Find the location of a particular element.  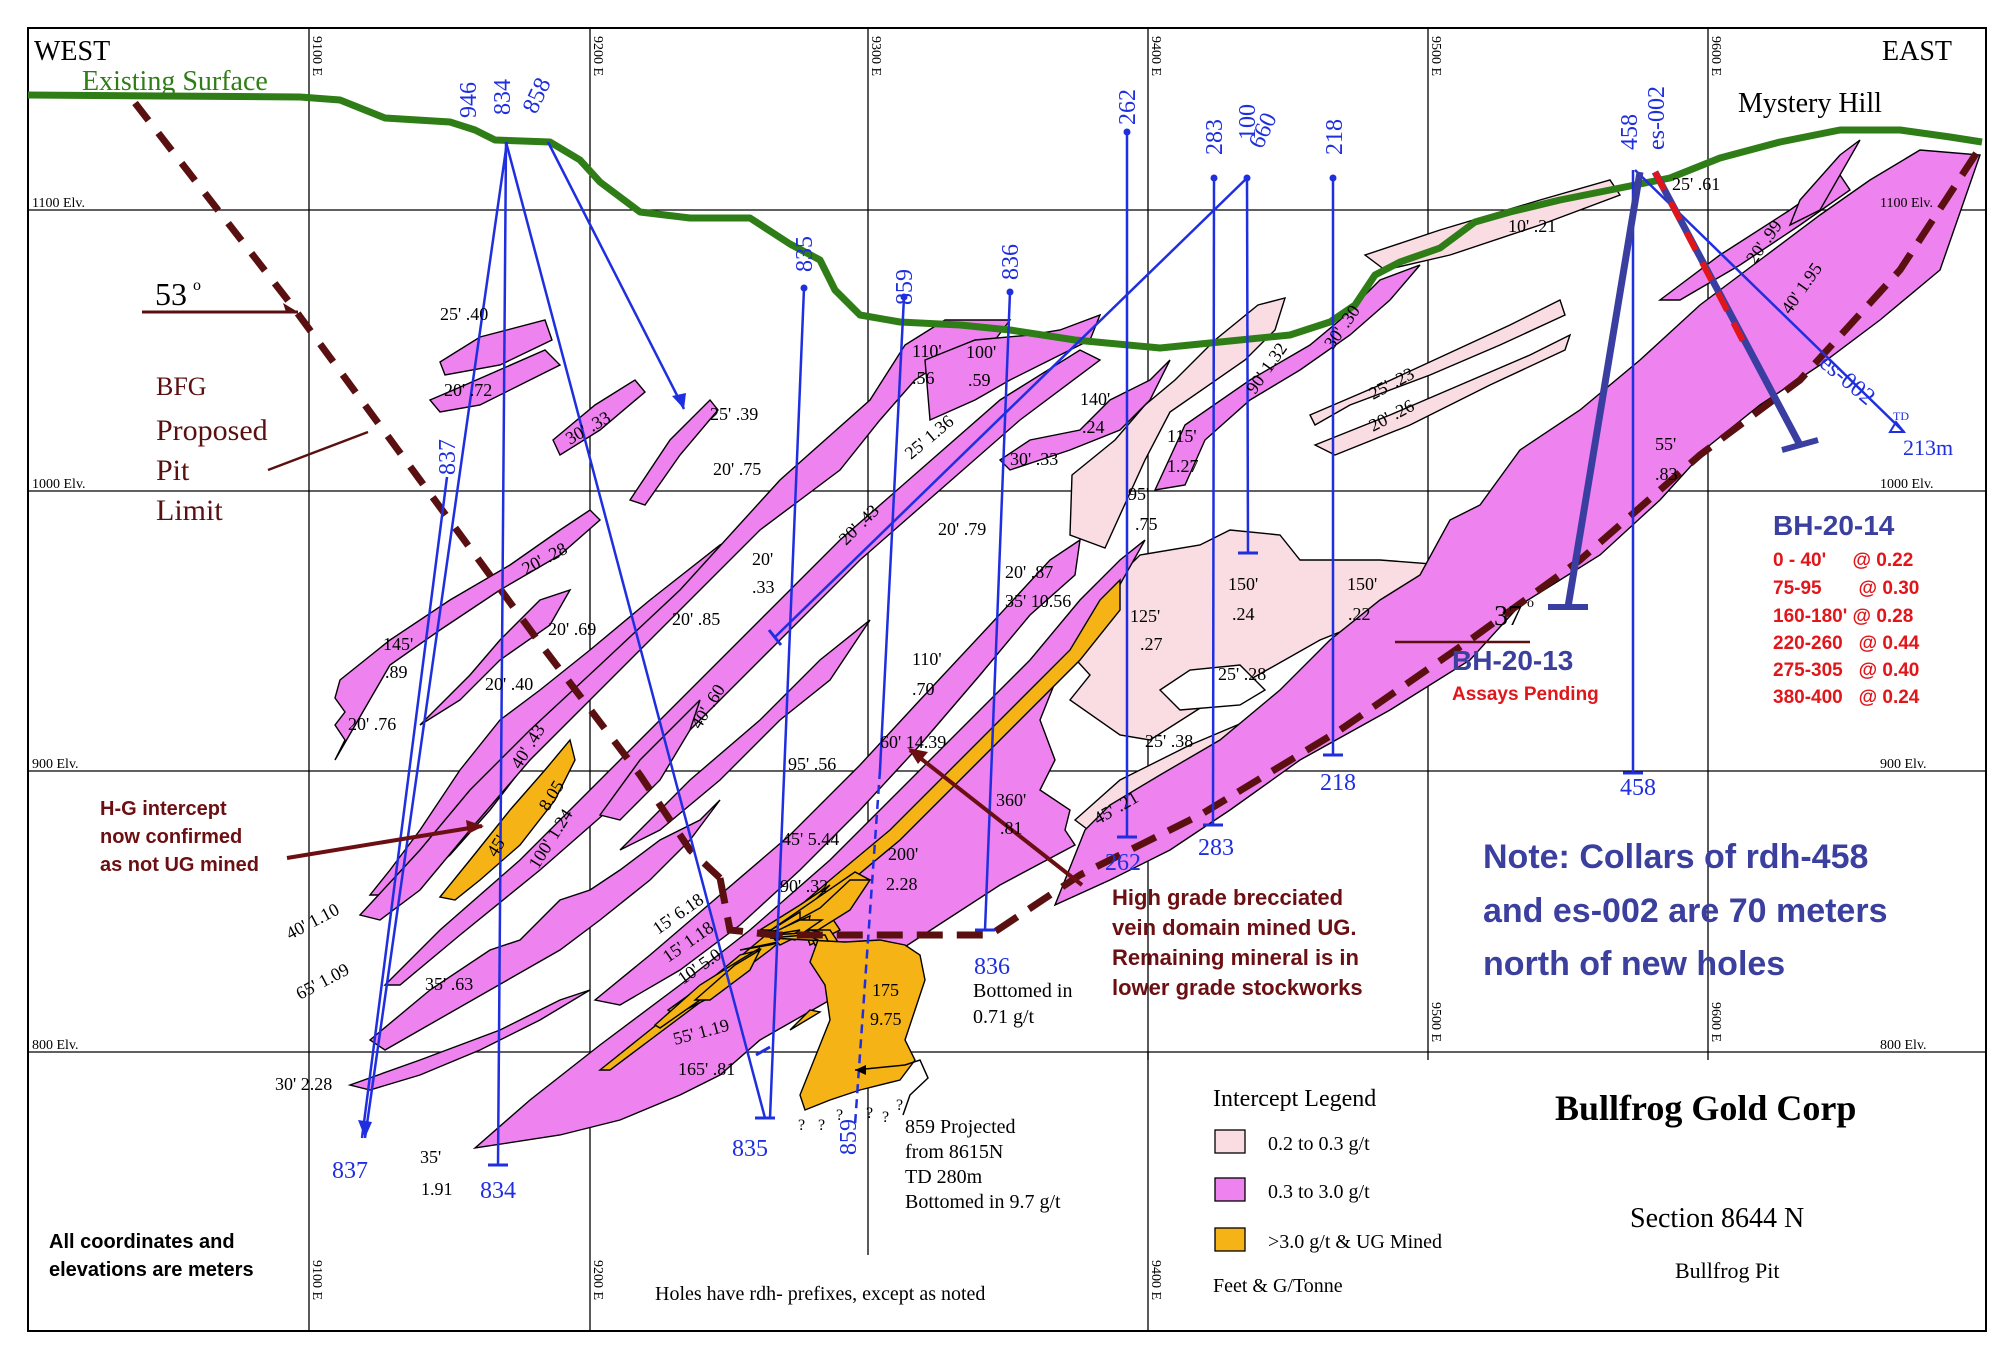

bh-20-13-label: BH-20-13 is located at coordinates (1512, 660).